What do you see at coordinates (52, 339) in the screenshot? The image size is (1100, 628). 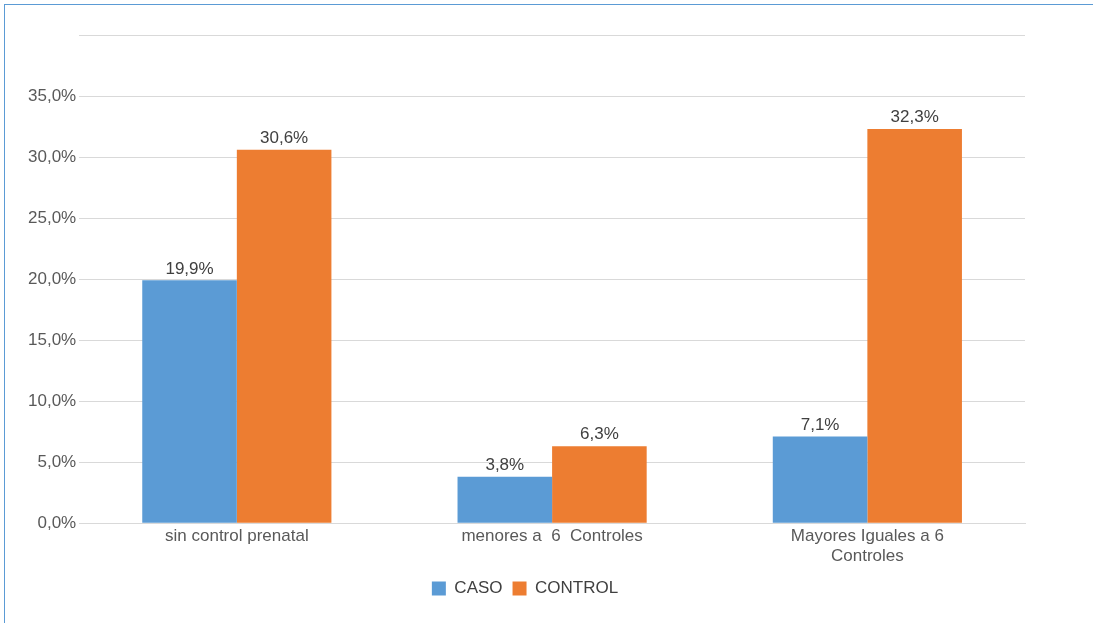 I see `y-tick-label: 15,0%` at bounding box center [52, 339].